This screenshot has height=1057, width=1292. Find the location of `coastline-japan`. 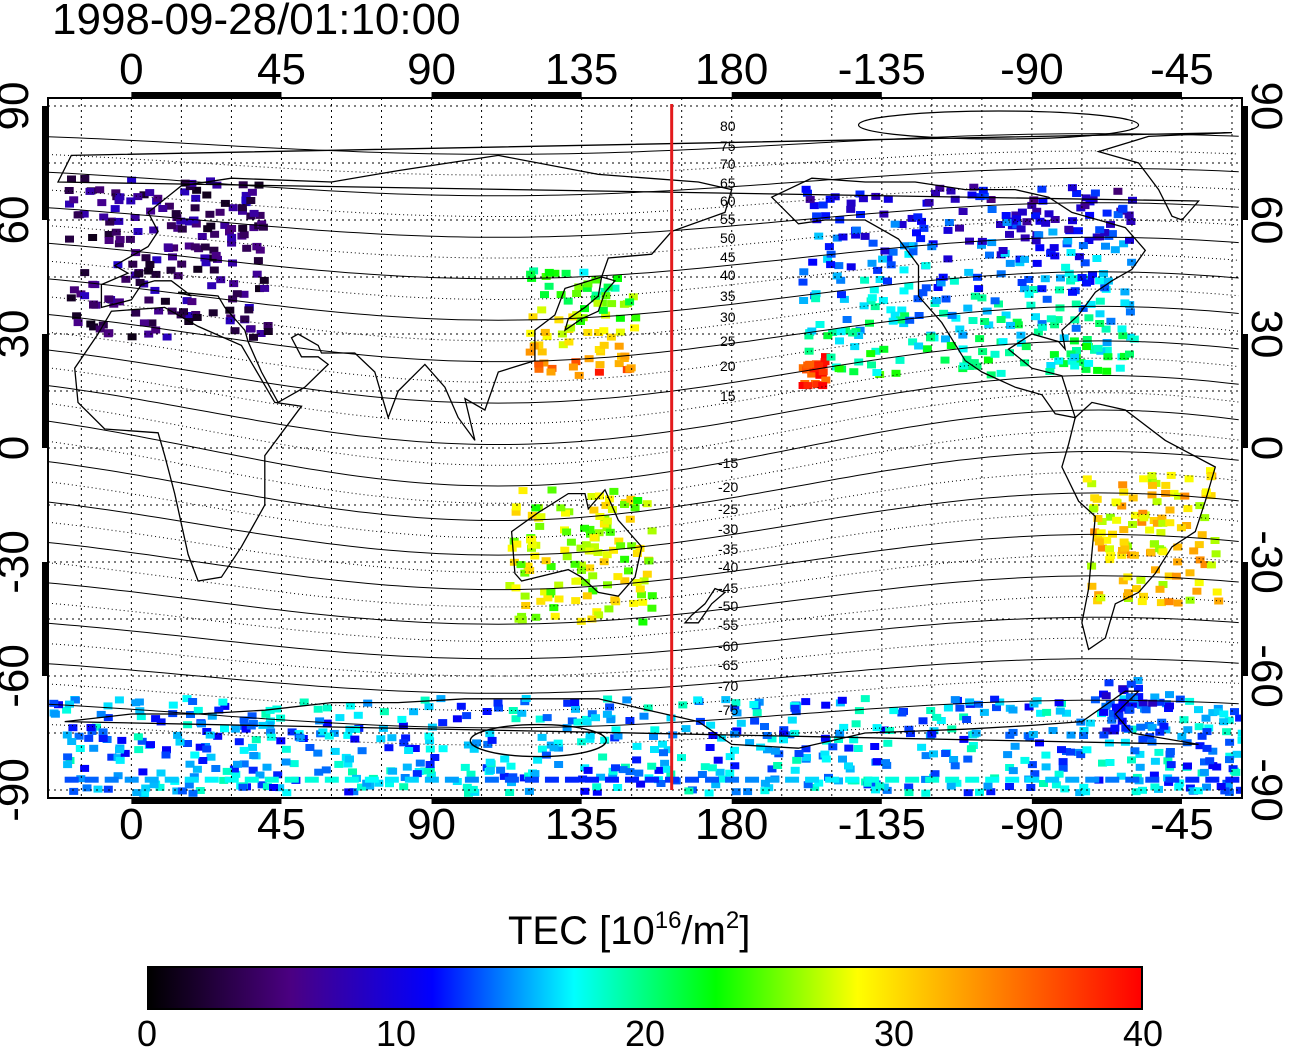

coastline-japan is located at coordinates (590, 304).